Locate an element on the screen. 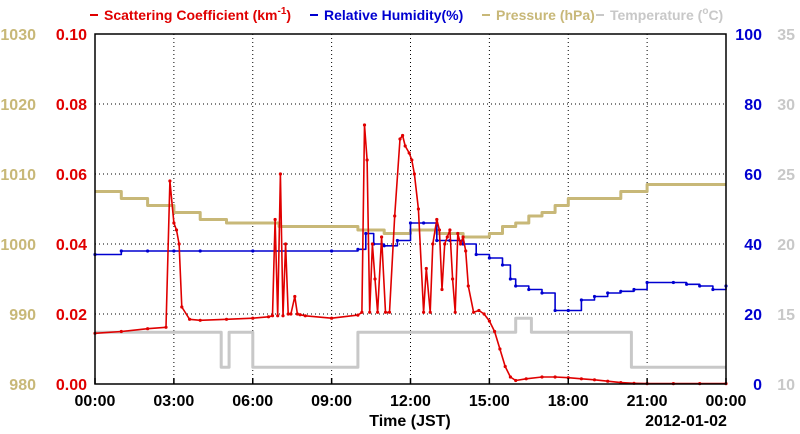 The height and width of the screenshot is (434, 800). y-tick-label-temperature: 25 is located at coordinates (786, 175).